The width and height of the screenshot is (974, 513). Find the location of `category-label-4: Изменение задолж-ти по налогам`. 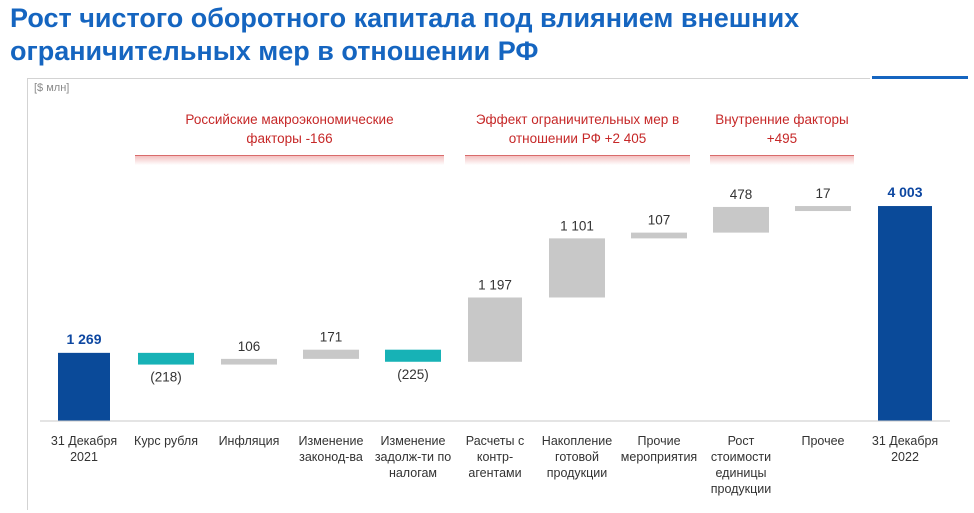

category-label-4: Изменение задолж-ти по налогам is located at coordinates (413, 457).